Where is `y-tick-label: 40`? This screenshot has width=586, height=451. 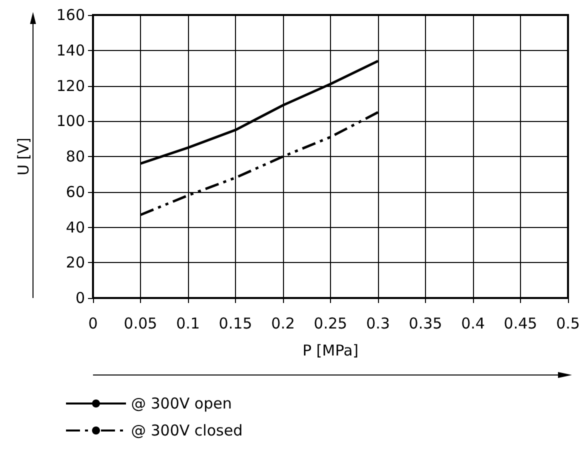 y-tick-label: 40 is located at coordinates (75, 227).